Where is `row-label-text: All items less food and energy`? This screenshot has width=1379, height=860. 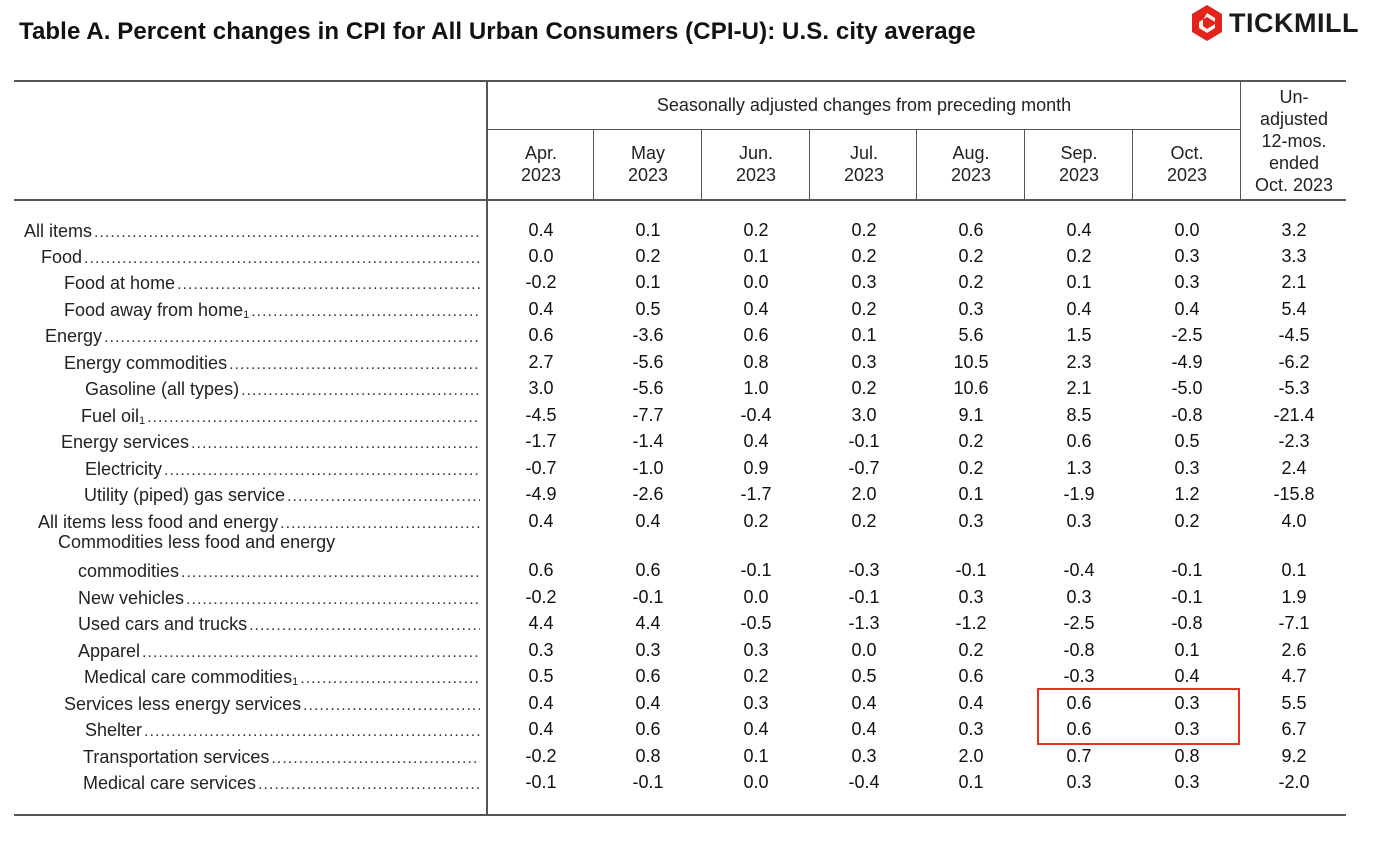
row-label-text: All items less food and energy is located at coordinates (158, 522).